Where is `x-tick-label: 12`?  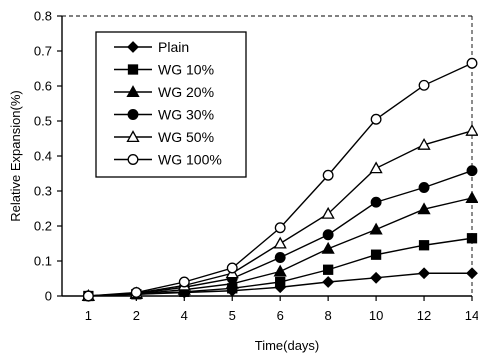
x-tick-label: 12 is located at coordinates (424, 315).